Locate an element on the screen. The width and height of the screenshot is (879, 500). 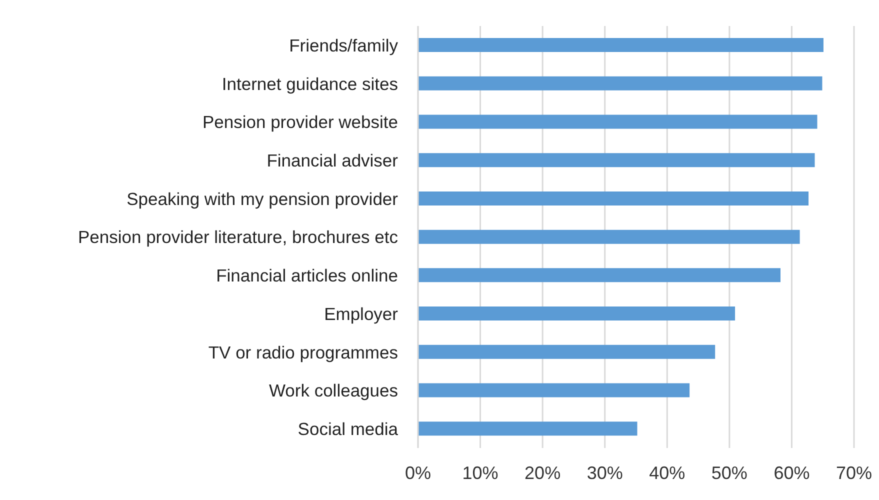
x-tick-label: 70% is located at coordinates (854, 472).